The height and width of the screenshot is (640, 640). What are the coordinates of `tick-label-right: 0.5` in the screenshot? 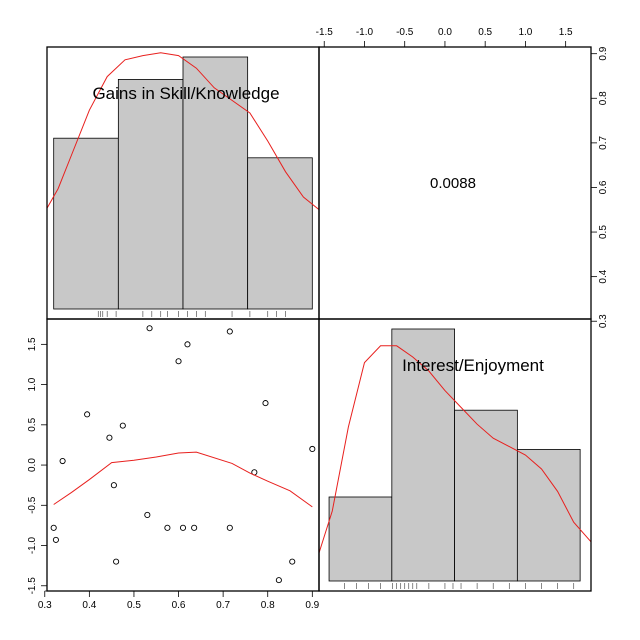 It's located at (603, 232).